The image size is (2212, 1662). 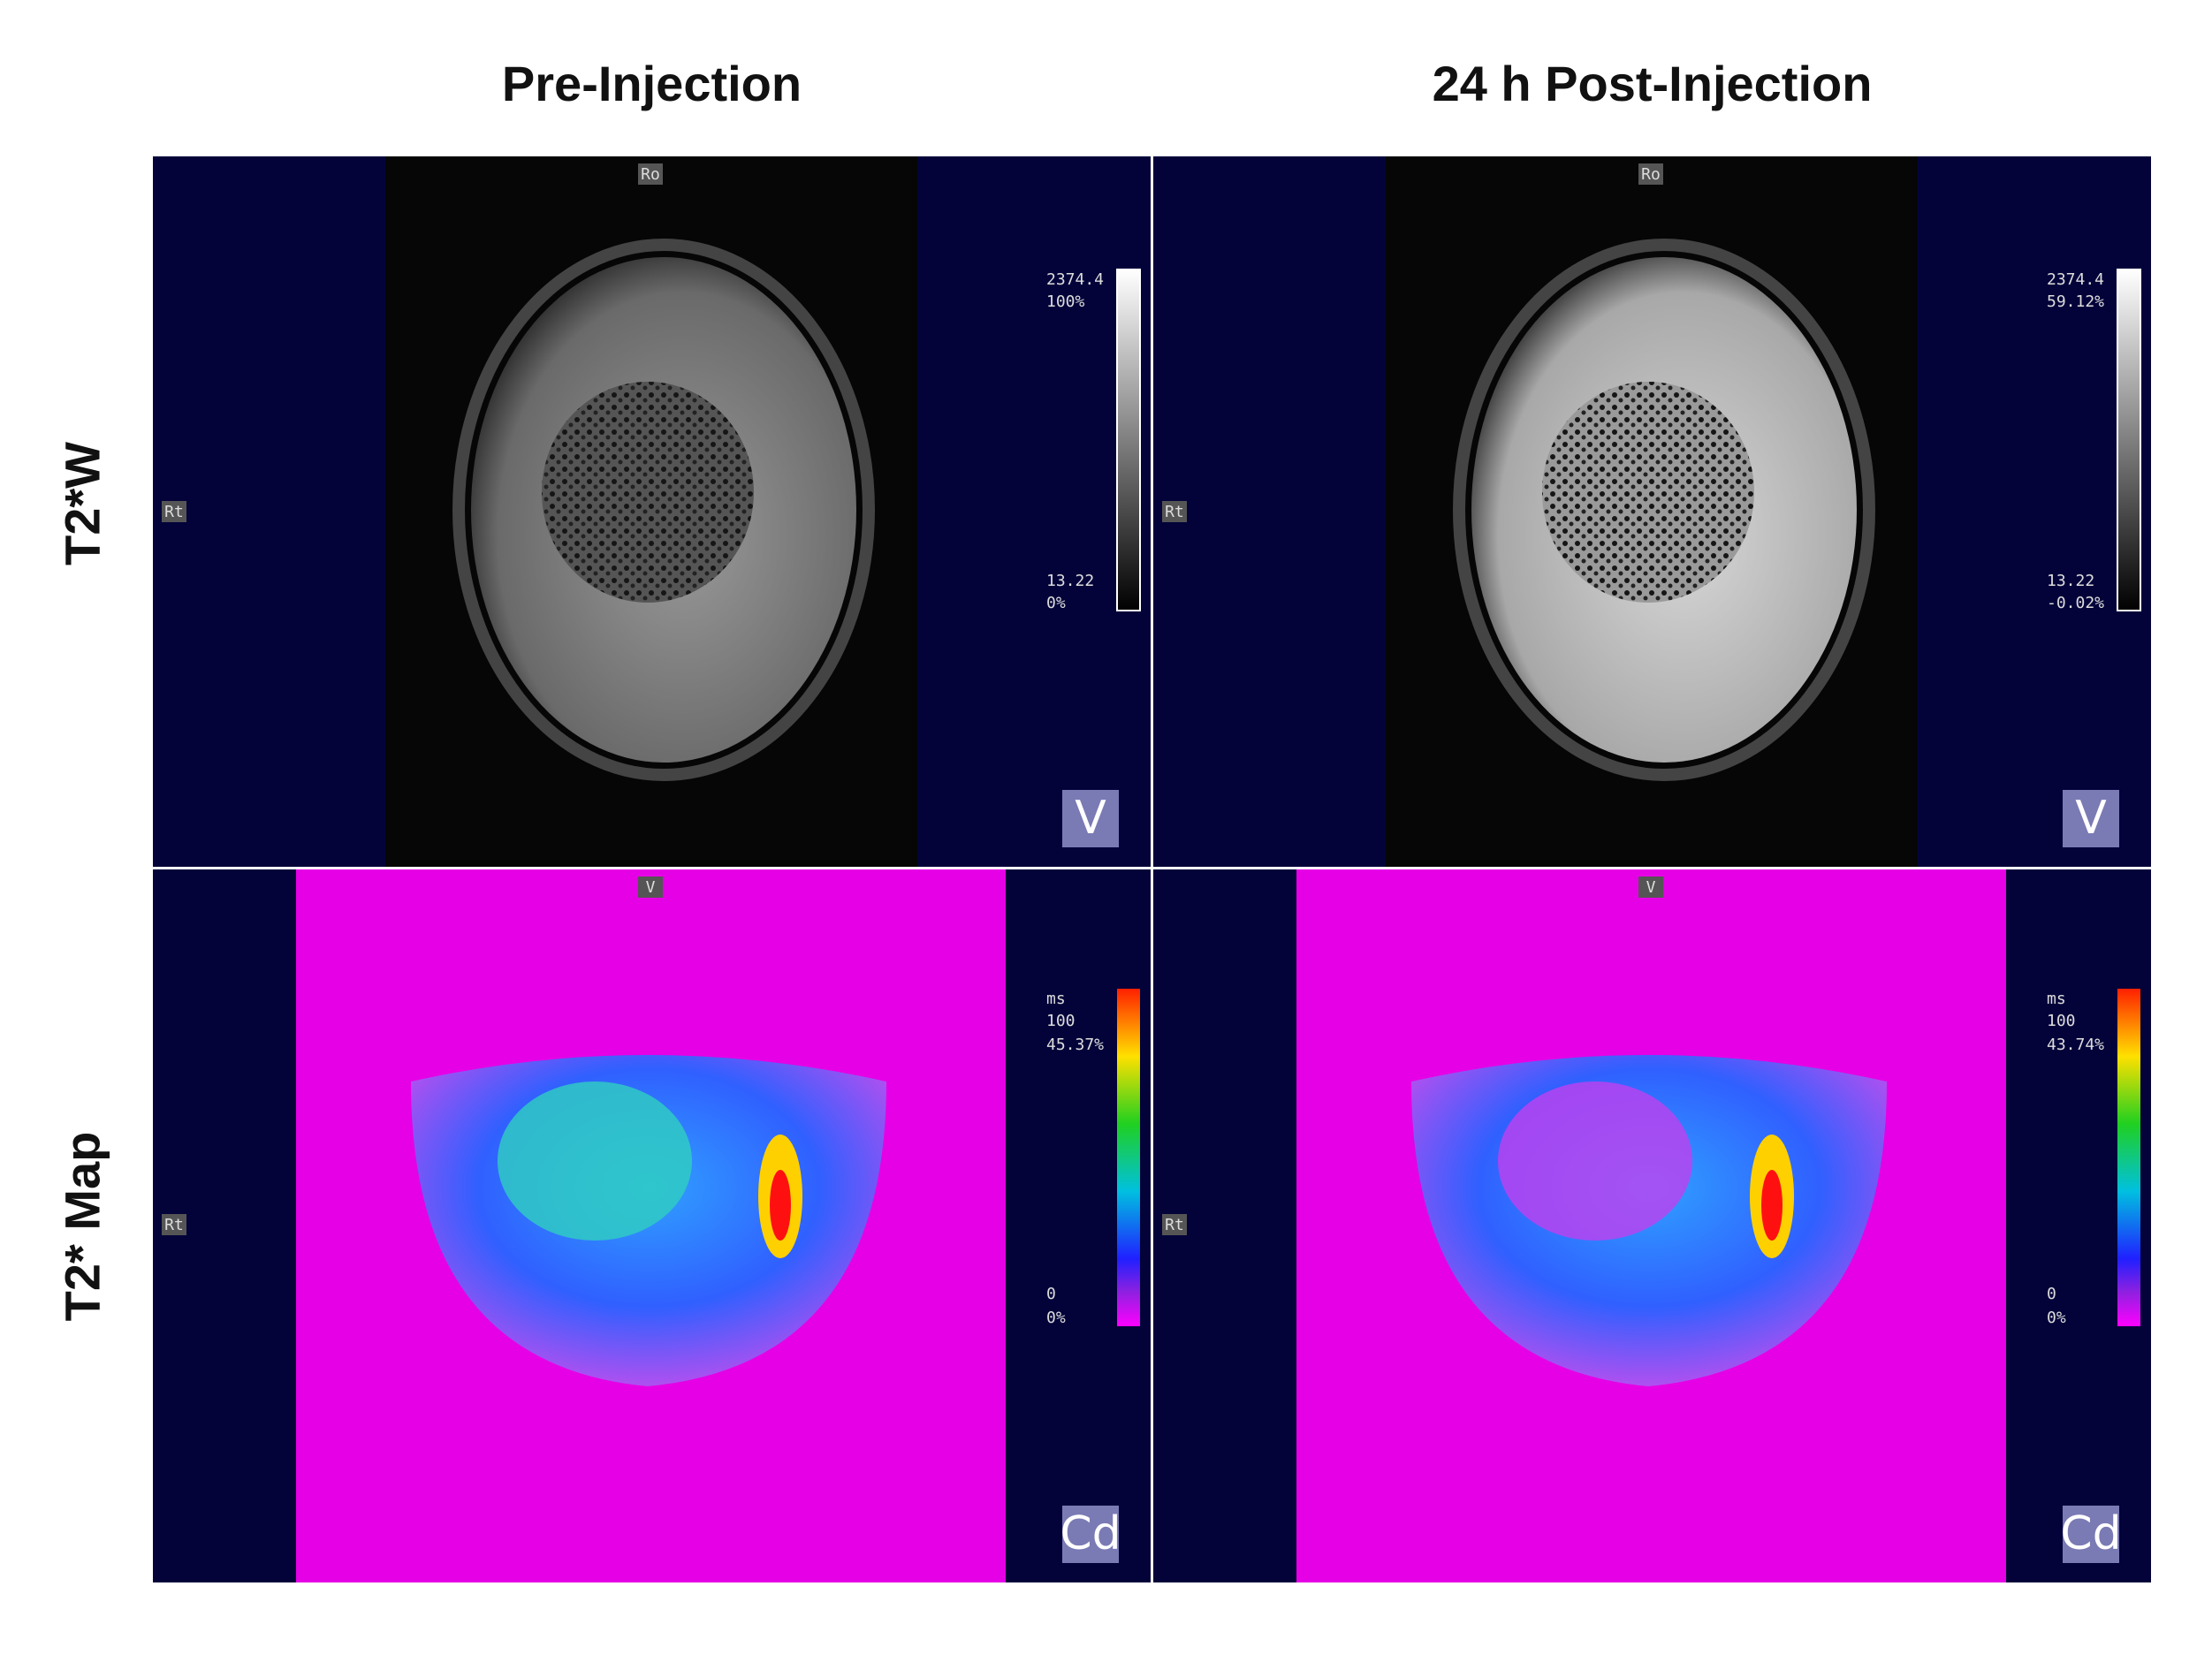 What do you see at coordinates (1653, 83) in the screenshot?
I see `column-title: 24 h Post-Injection` at bounding box center [1653, 83].